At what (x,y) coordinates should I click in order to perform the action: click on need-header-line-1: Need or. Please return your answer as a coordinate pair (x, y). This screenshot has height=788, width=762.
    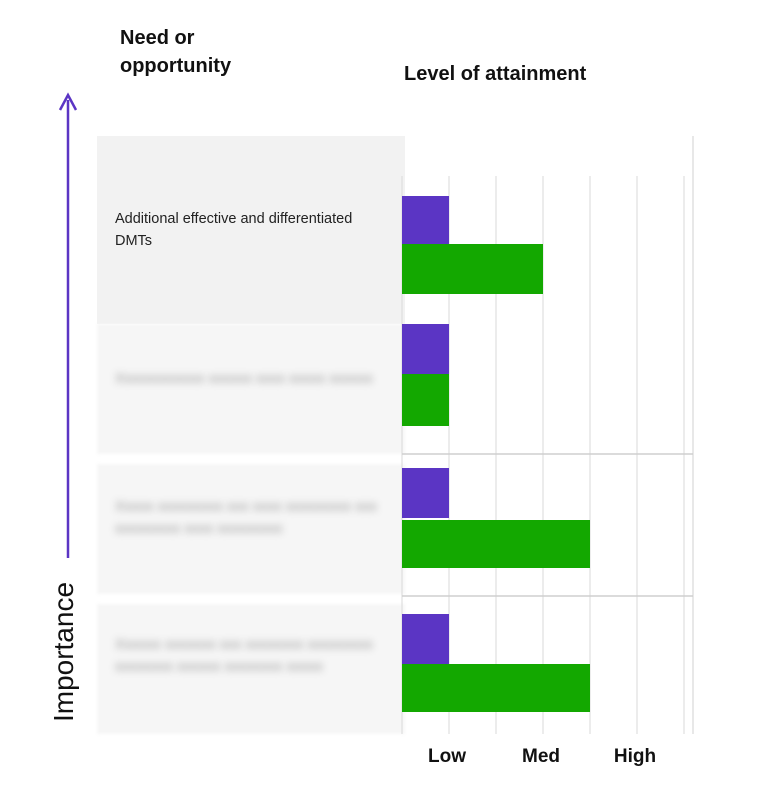
    Looking at the image, I should click on (157, 38).